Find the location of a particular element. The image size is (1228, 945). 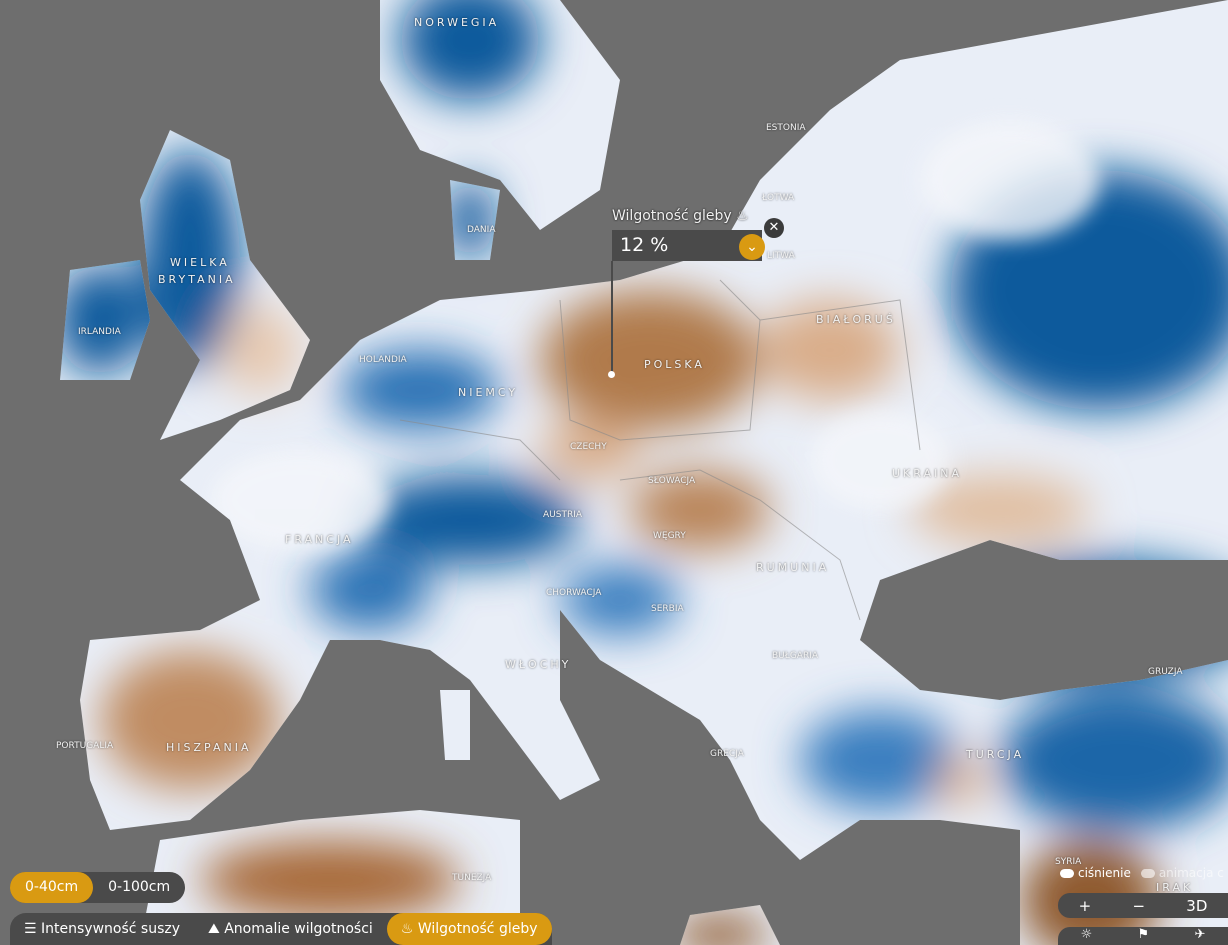

anomaly-icon: ⛰ is located at coordinates (214, 929).